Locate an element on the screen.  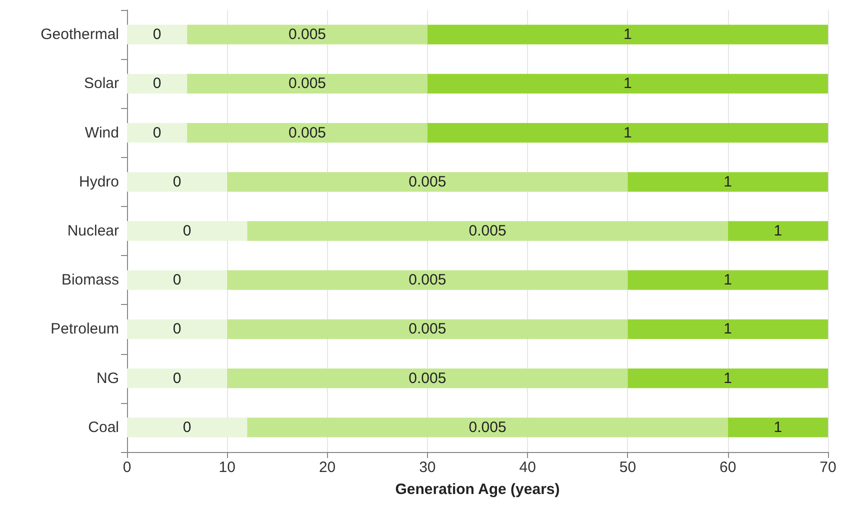
x-tick-label: 30 is located at coordinates (427, 467).